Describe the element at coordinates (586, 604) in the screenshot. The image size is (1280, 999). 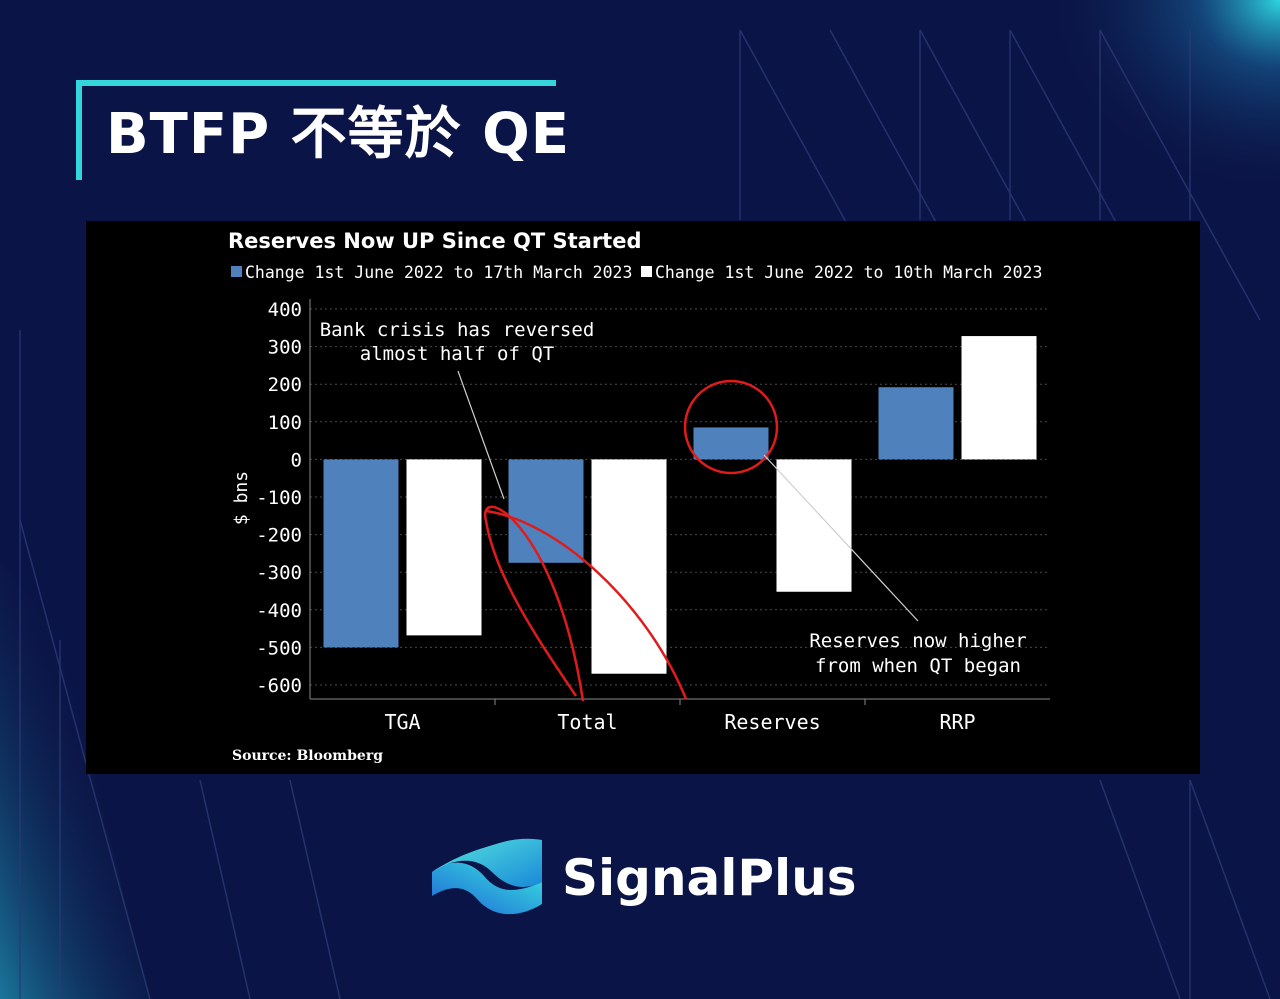
I see `annotation-circle-total-right` at that location.